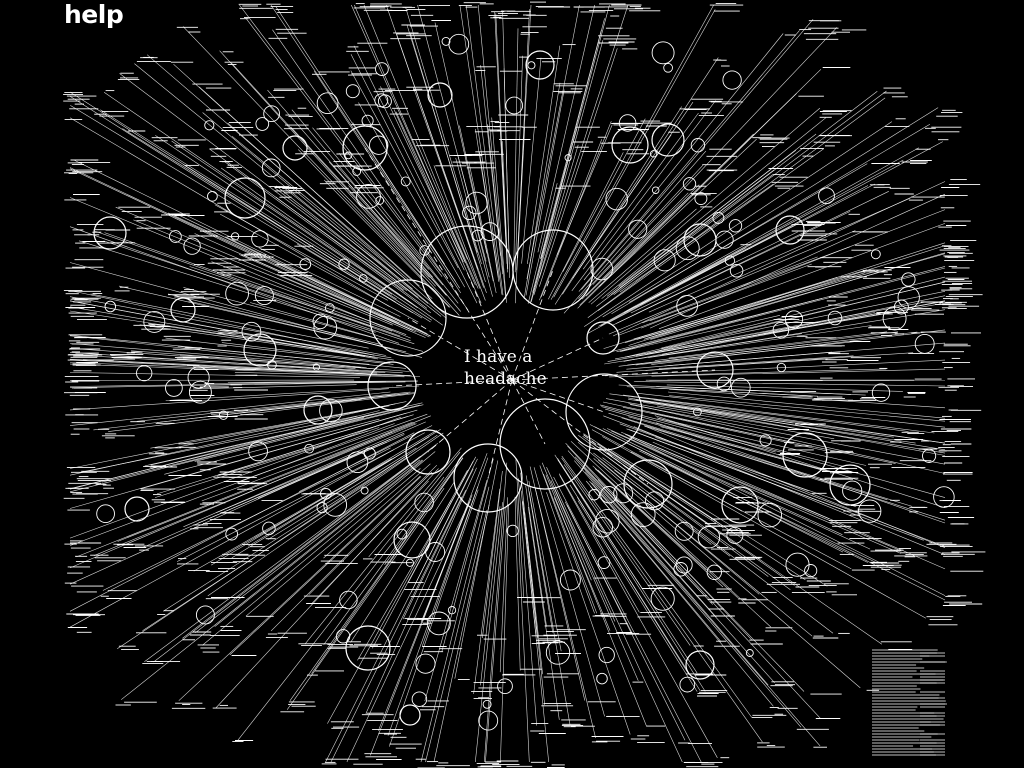 The width and height of the screenshot is (1024, 768). I want to click on central-topic-line-1: I have a, so click(498, 357).